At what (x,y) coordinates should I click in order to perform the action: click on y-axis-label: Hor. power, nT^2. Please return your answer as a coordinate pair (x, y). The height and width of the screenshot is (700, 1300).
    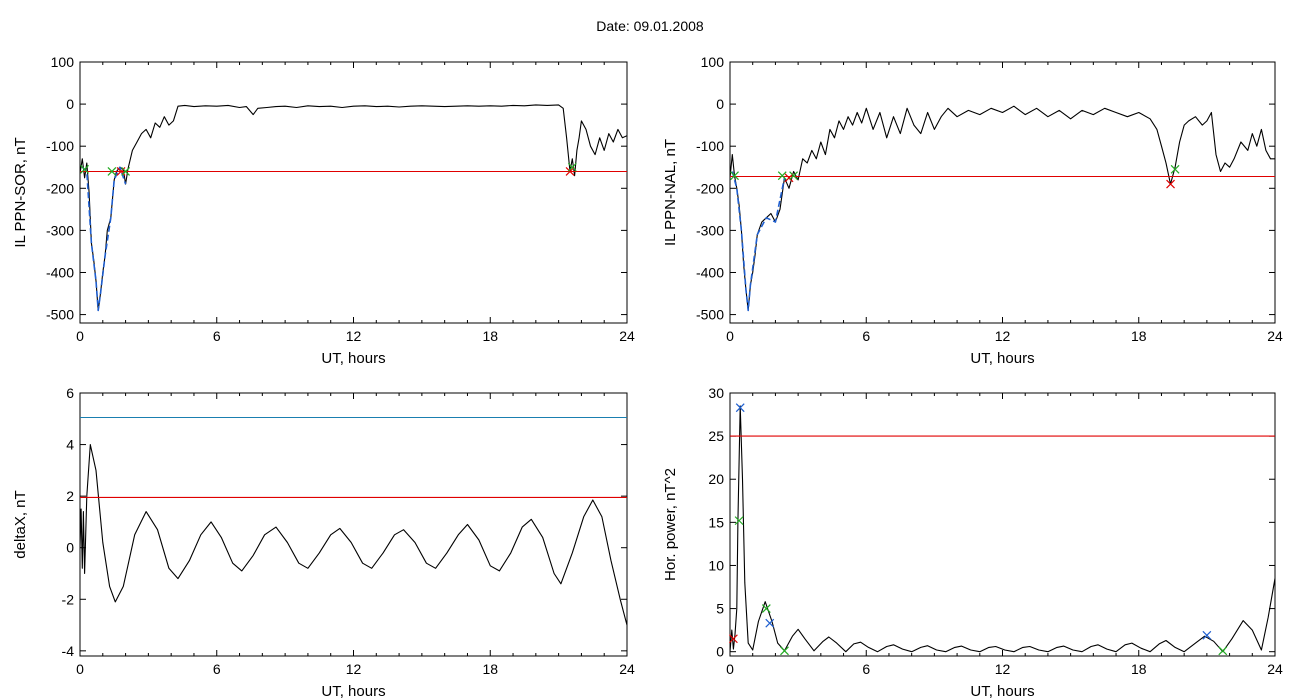
    Looking at the image, I should click on (670, 524).